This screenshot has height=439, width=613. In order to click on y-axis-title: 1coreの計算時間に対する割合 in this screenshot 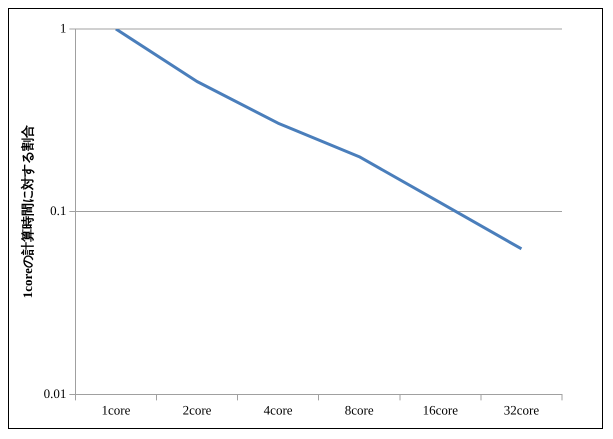, I will do `click(28, 211)`.